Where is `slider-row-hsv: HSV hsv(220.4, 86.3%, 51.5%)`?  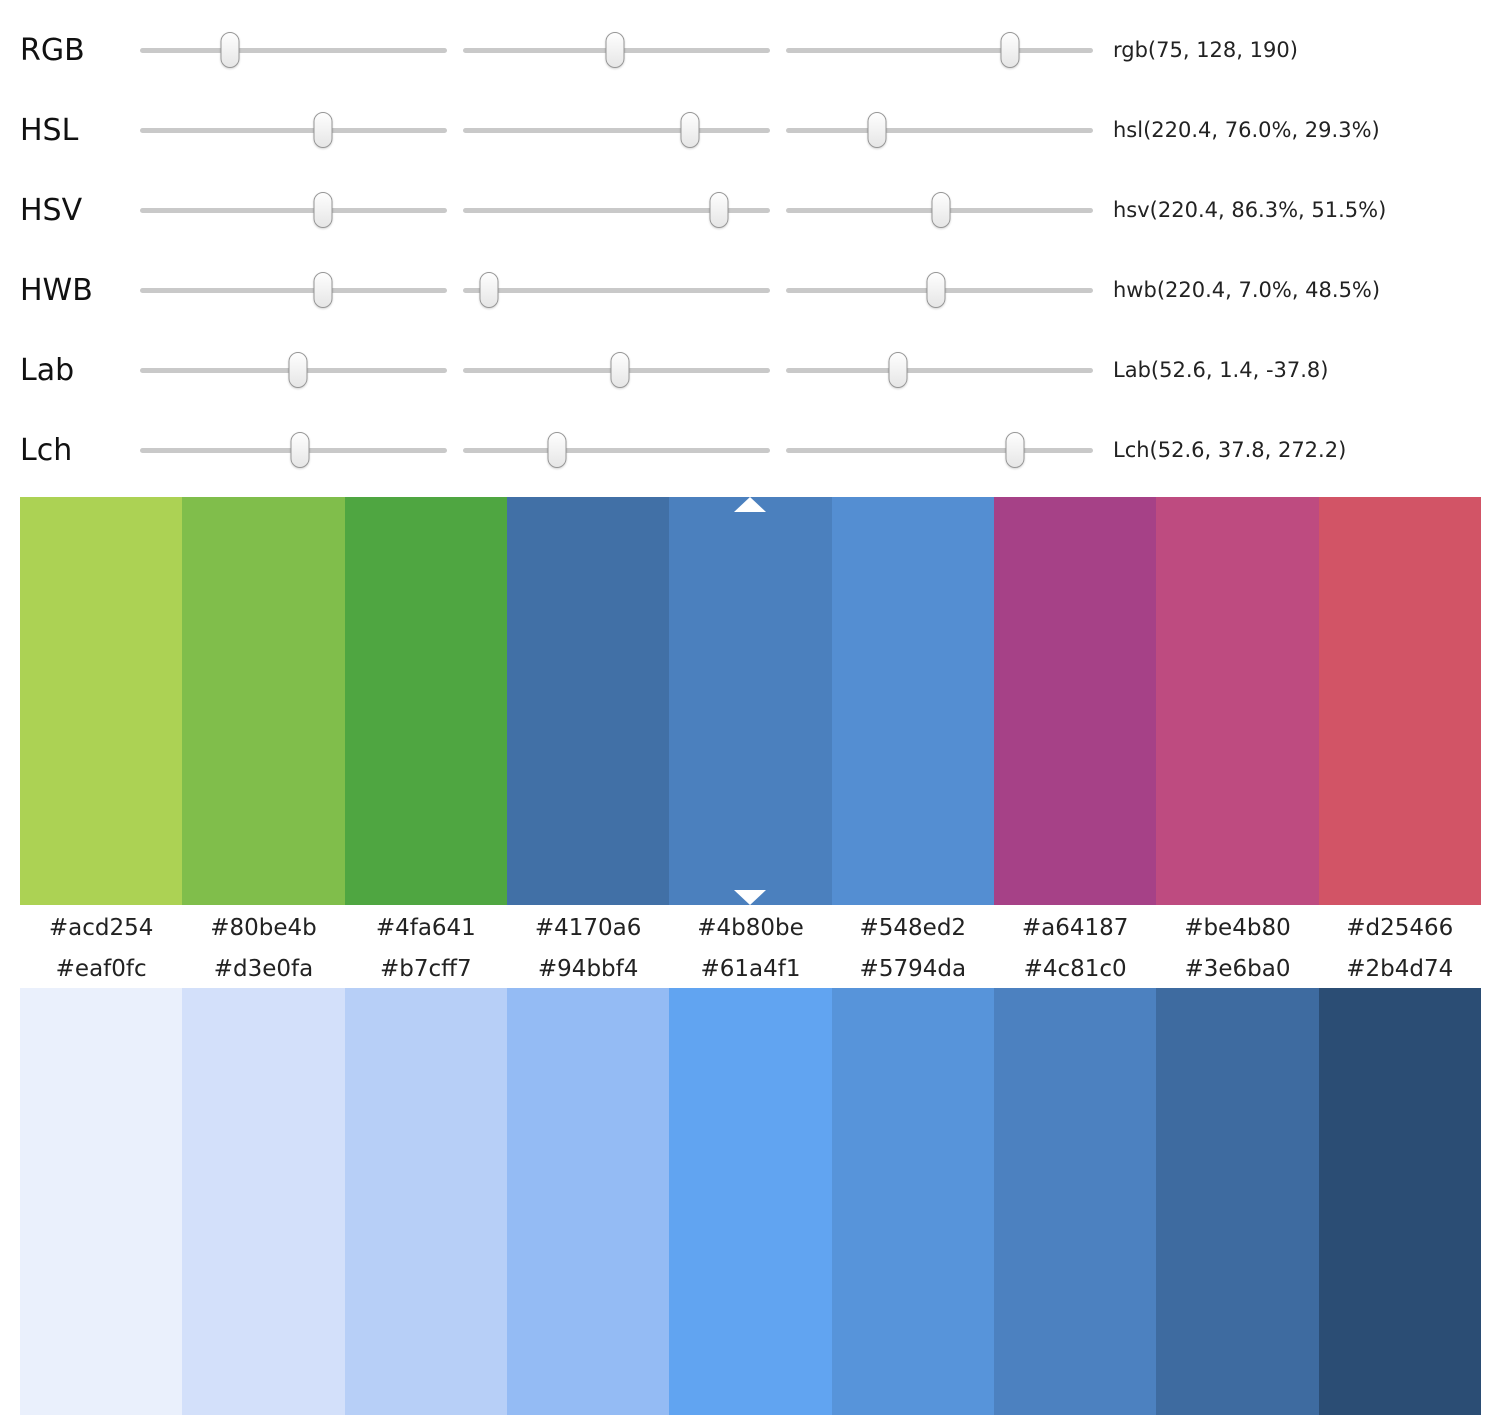 slider-row-hsv: HSV hsv(220.4, 86.3%, 51.5%) is located at coordinates (750, 210).